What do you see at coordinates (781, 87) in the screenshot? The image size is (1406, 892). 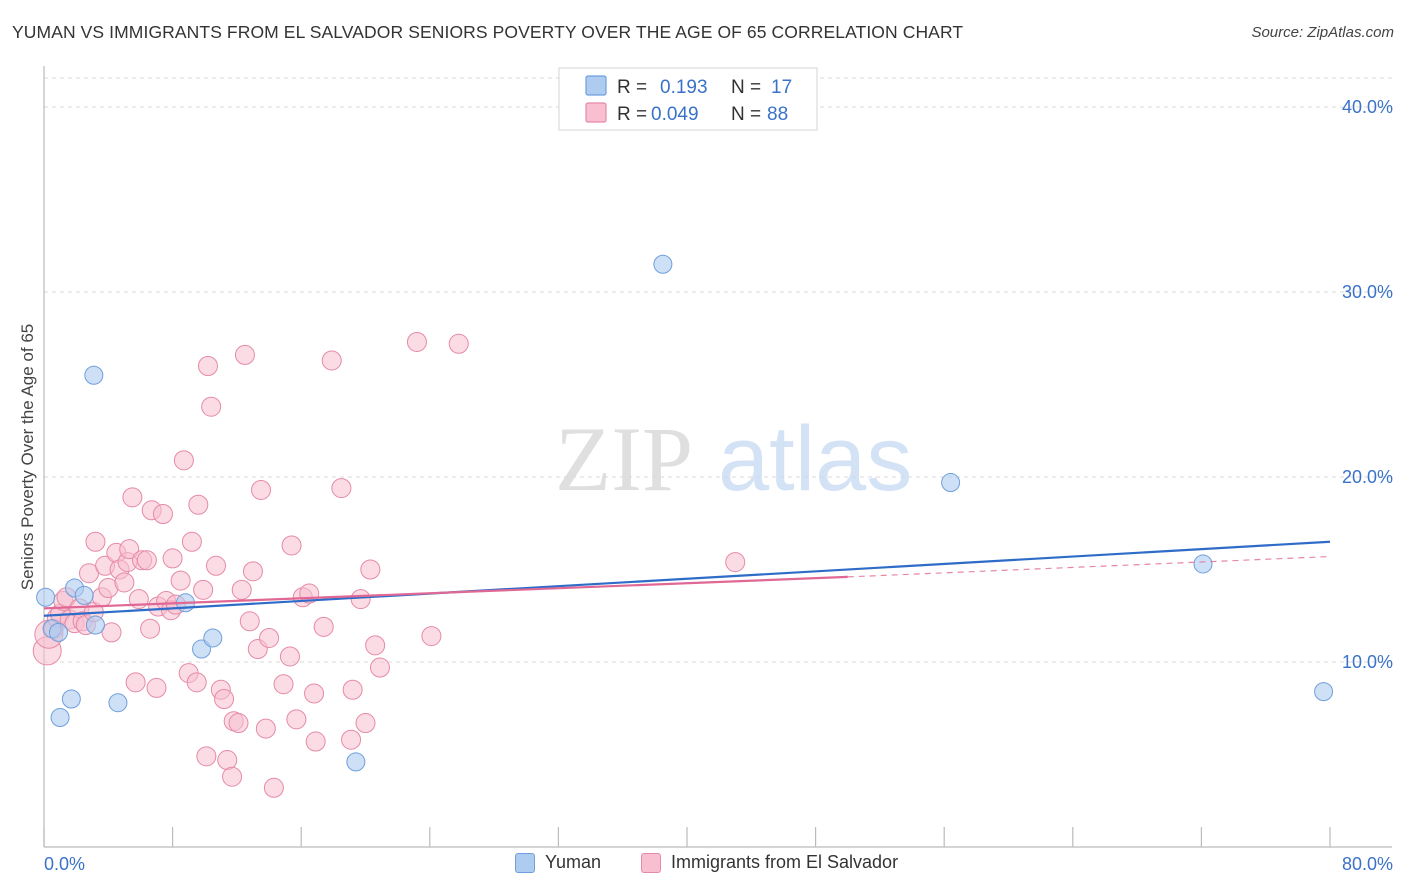 I see `legend-n-value-yuman: 17` at bounding box center [781, 87].